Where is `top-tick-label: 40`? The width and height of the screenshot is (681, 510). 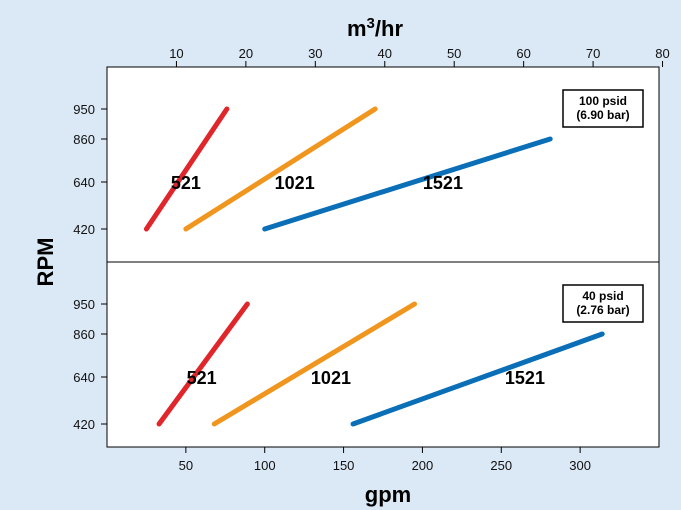
top-tick-label: 40 is located at coordinates (385, 53).